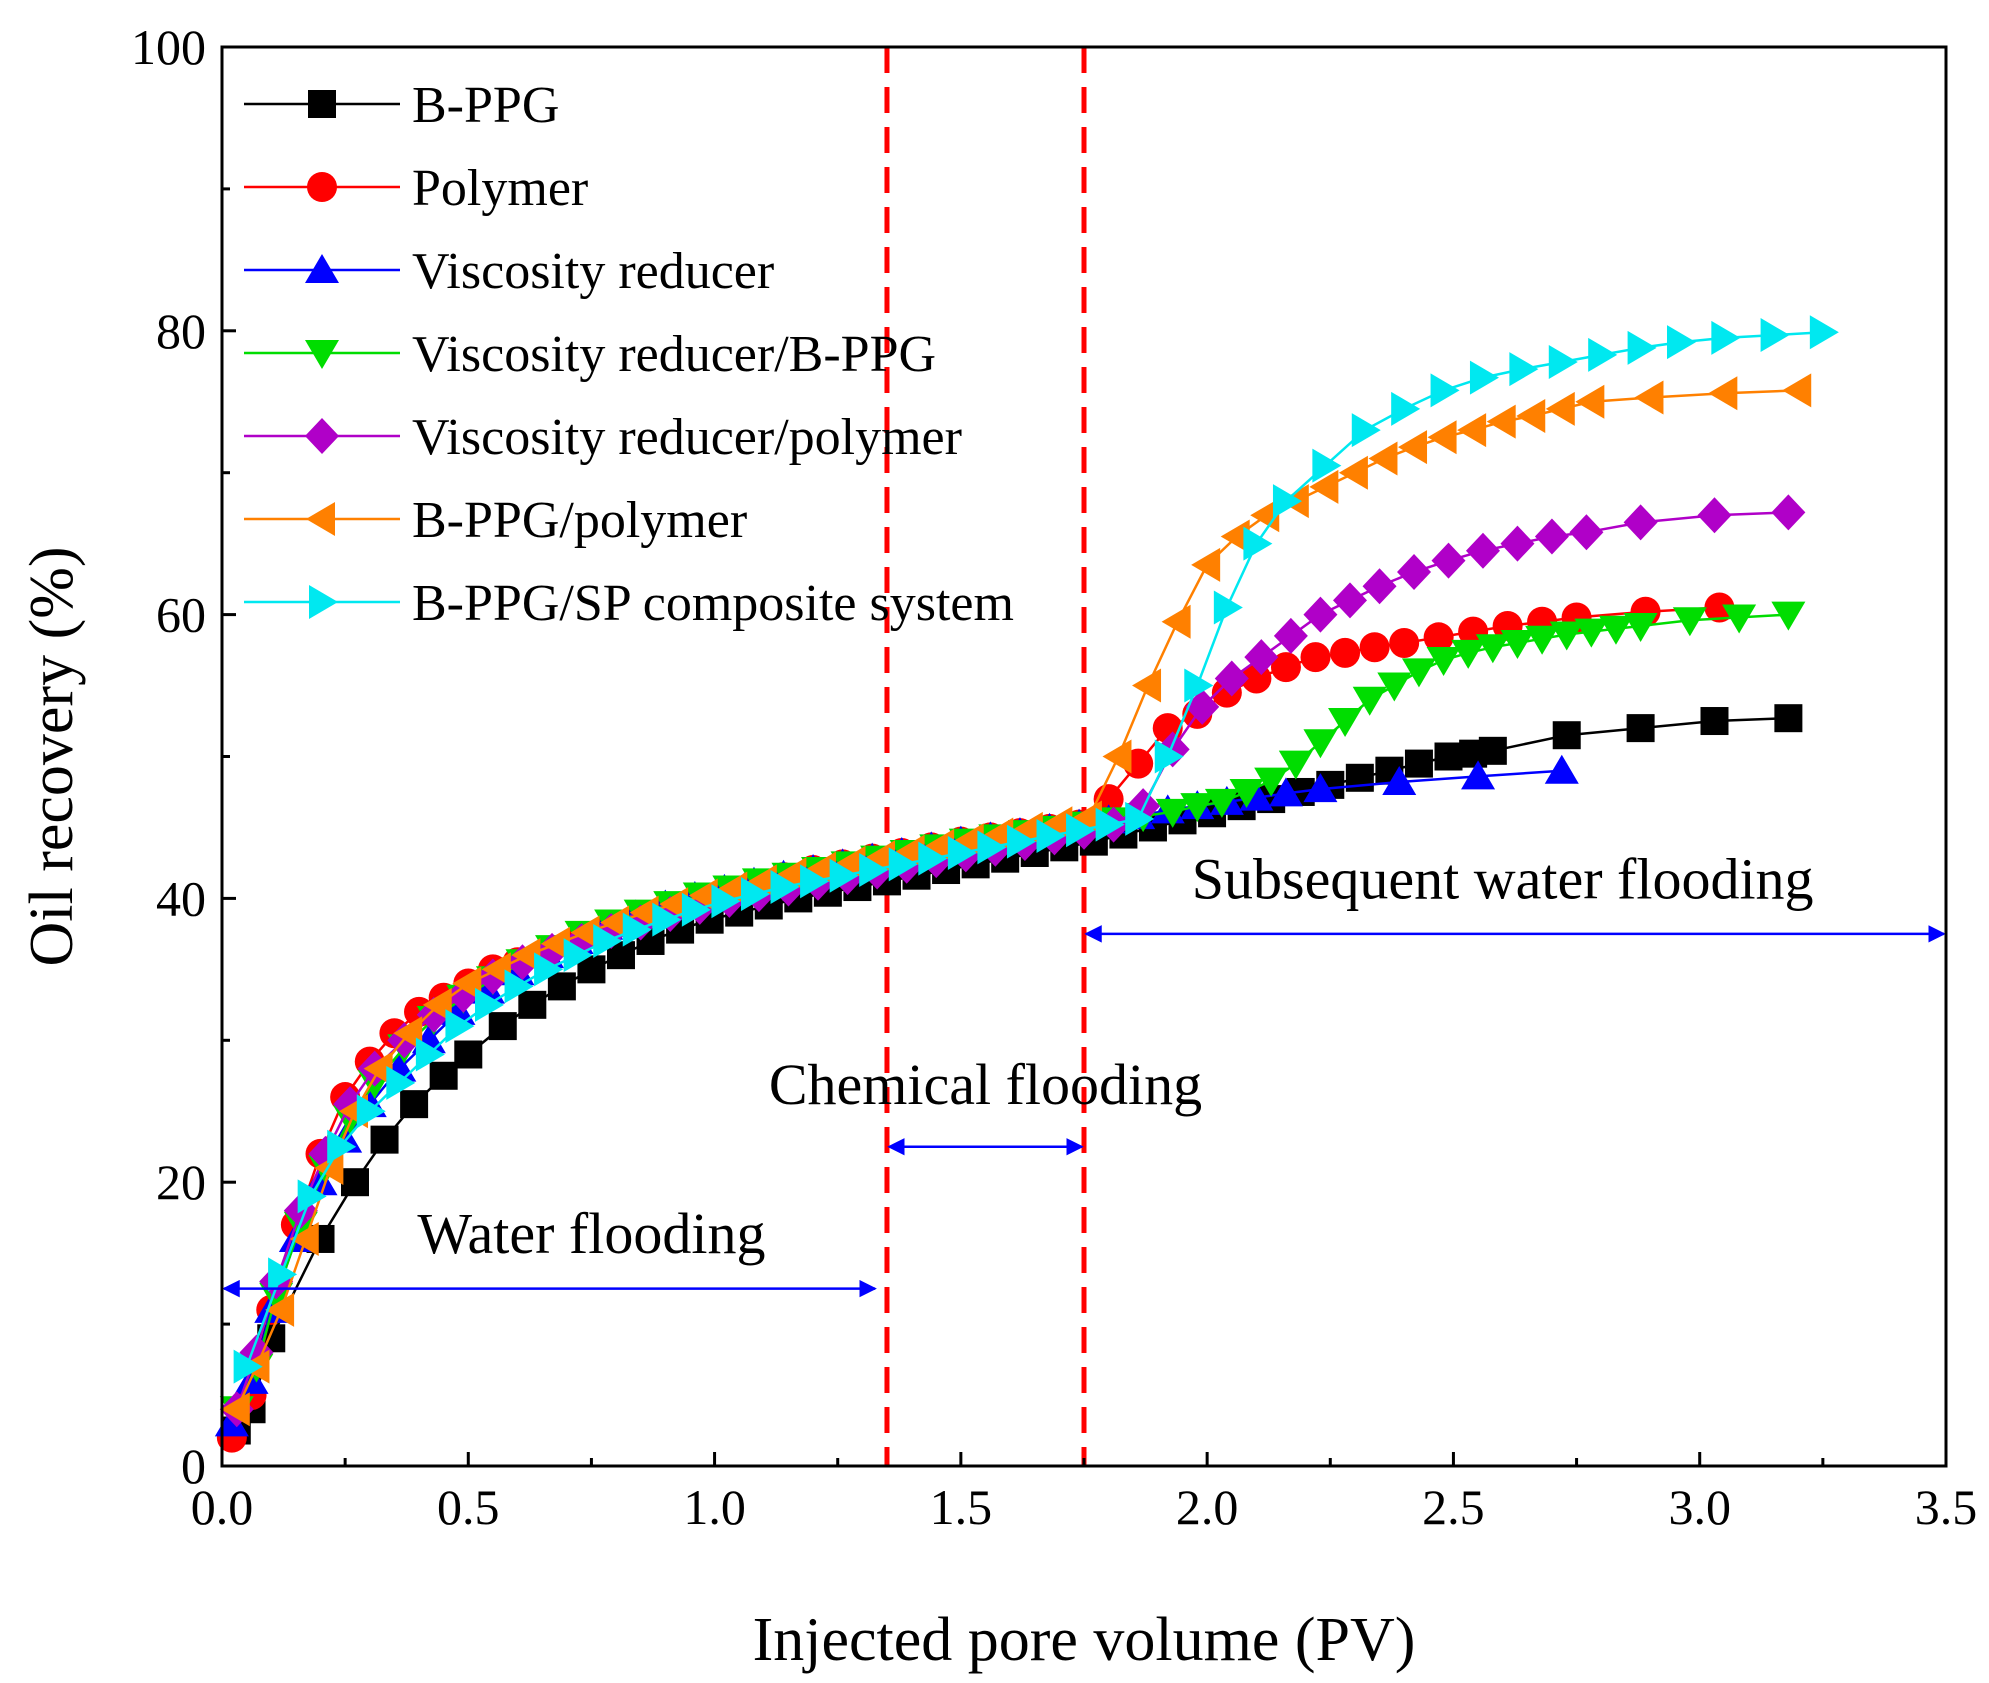  Describe the element at coordinates (1503, 878) in the screenshot. I see `annotation-label-3: Subsequent water flooding` at that location.